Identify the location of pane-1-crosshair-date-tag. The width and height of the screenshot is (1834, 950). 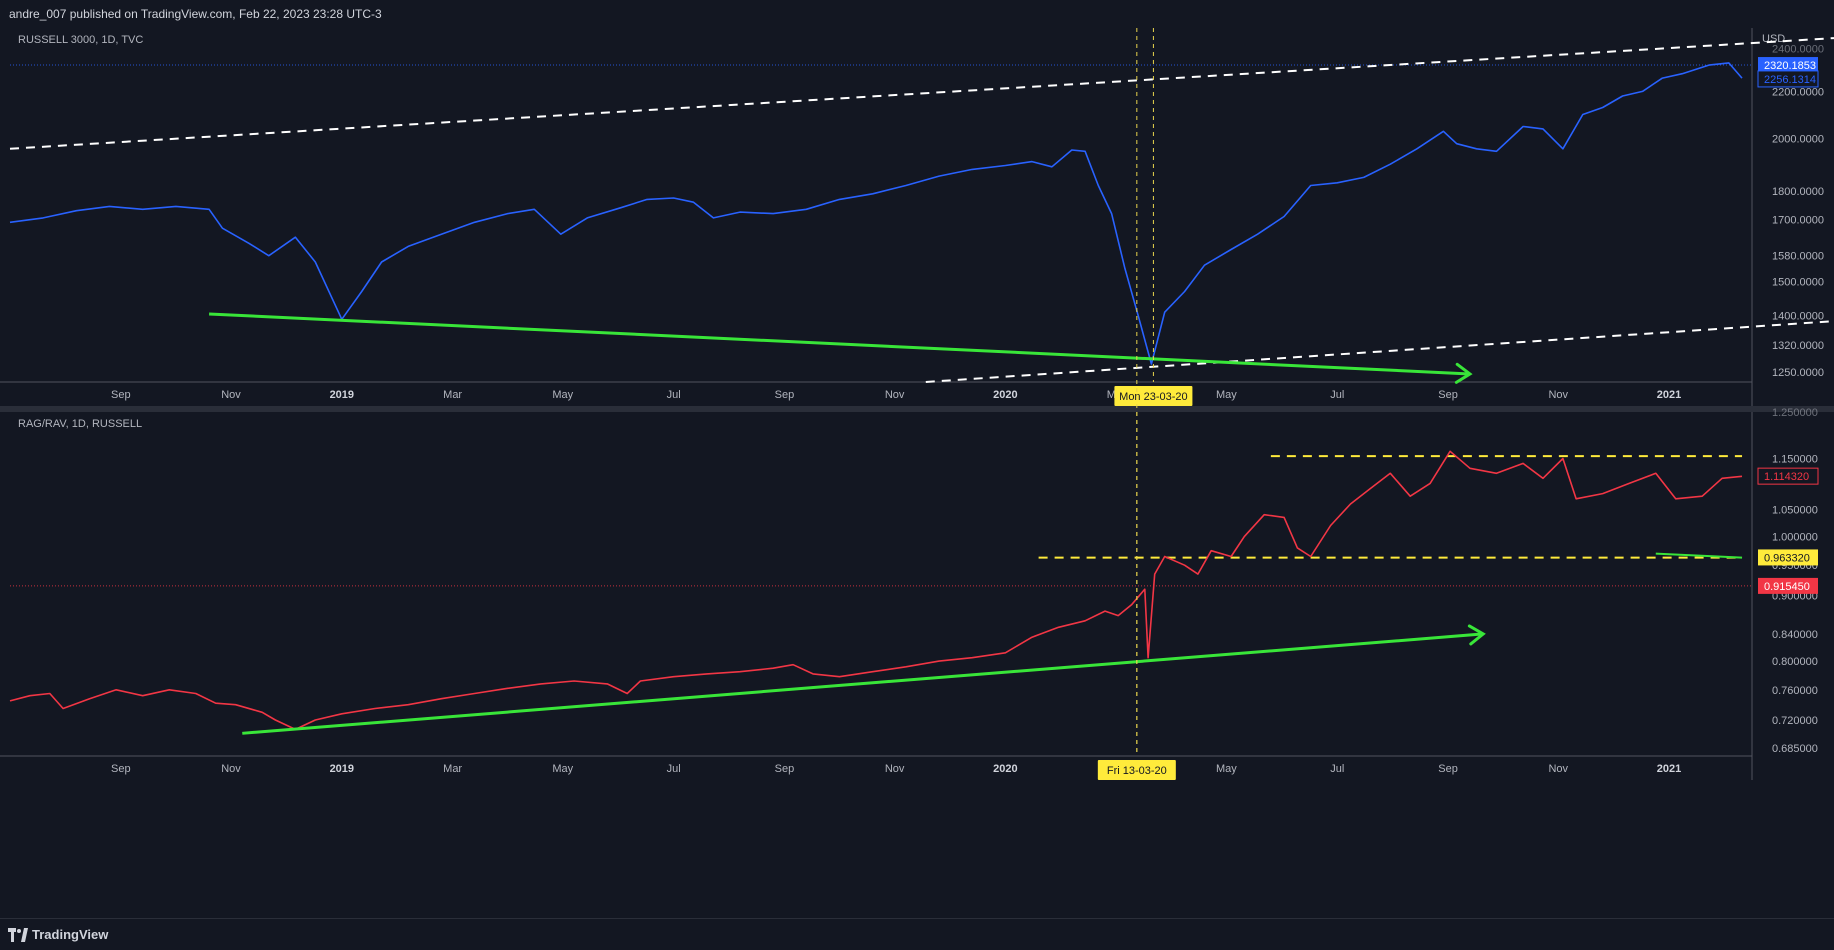
(1153, 396).